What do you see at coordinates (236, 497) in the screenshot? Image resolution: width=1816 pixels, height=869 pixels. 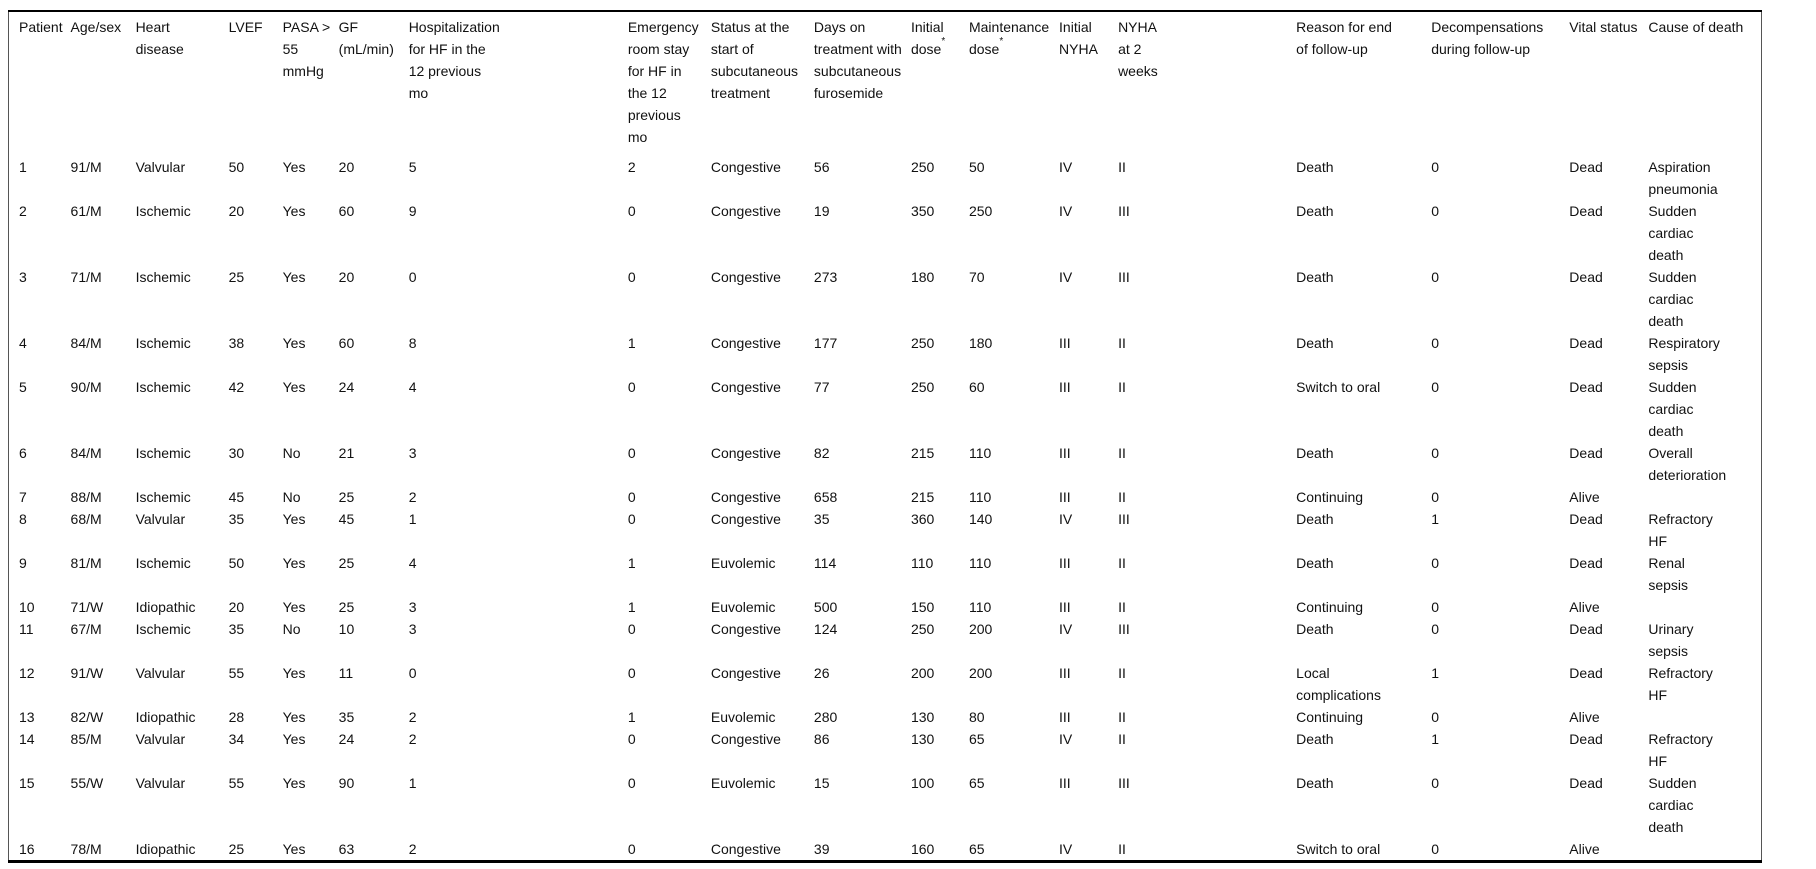 I see `table-cell: 45` at bounding box center [236, 497].